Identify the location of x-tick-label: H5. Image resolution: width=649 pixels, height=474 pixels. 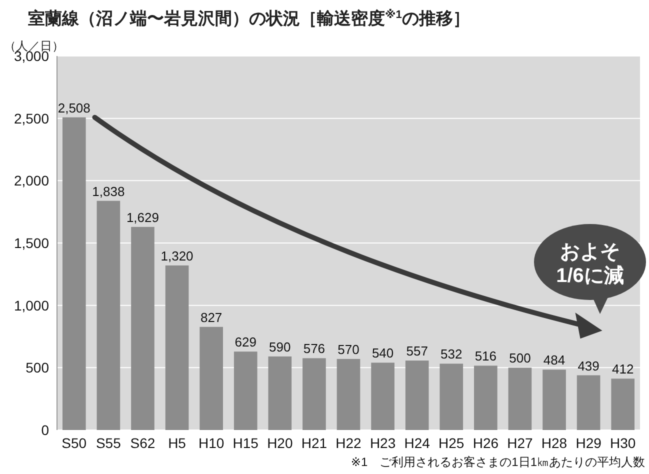
(177, 443).